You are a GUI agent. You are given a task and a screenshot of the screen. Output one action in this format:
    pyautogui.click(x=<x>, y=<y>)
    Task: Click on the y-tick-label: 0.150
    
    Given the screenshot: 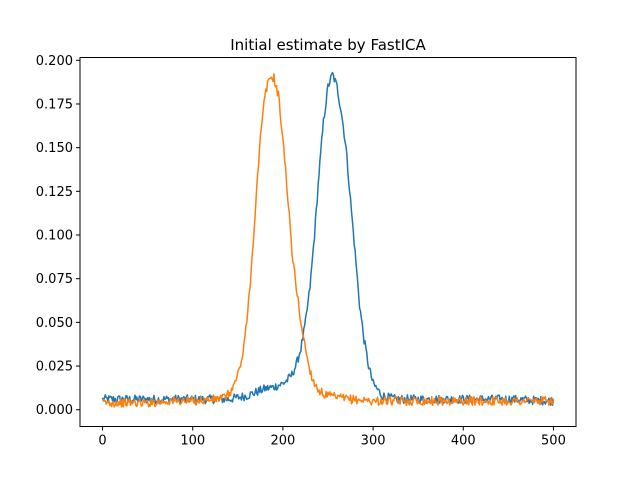 What is the action you would take?
    pyautogui.click(x=54, y=148)
    